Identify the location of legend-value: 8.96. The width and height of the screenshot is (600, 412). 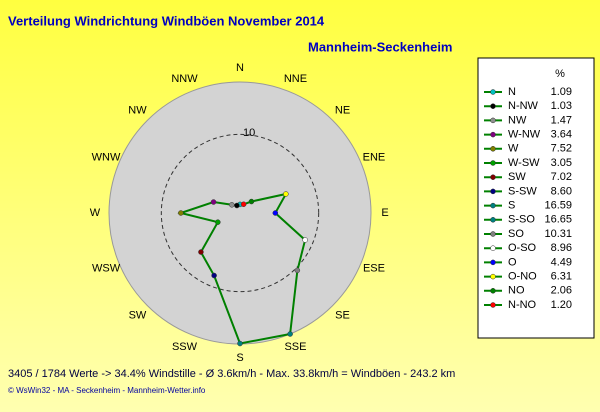
(561, 248).